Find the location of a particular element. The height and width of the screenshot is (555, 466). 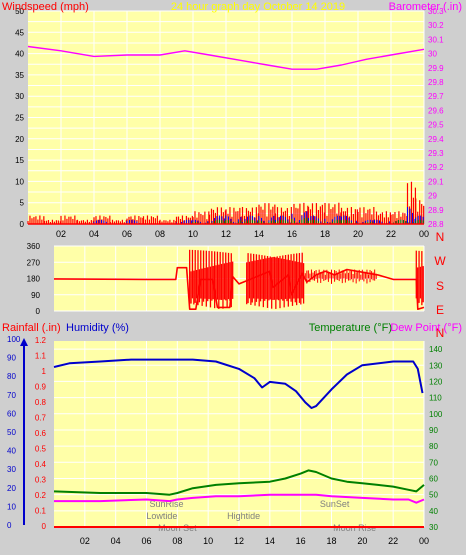

humidity-tick-label: 20 is located at coordinates (11, 488).